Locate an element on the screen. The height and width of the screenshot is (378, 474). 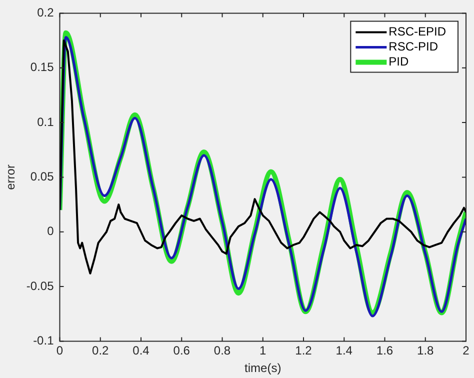
x-tick-label: 0.6 is located at coordinates (181, 351).